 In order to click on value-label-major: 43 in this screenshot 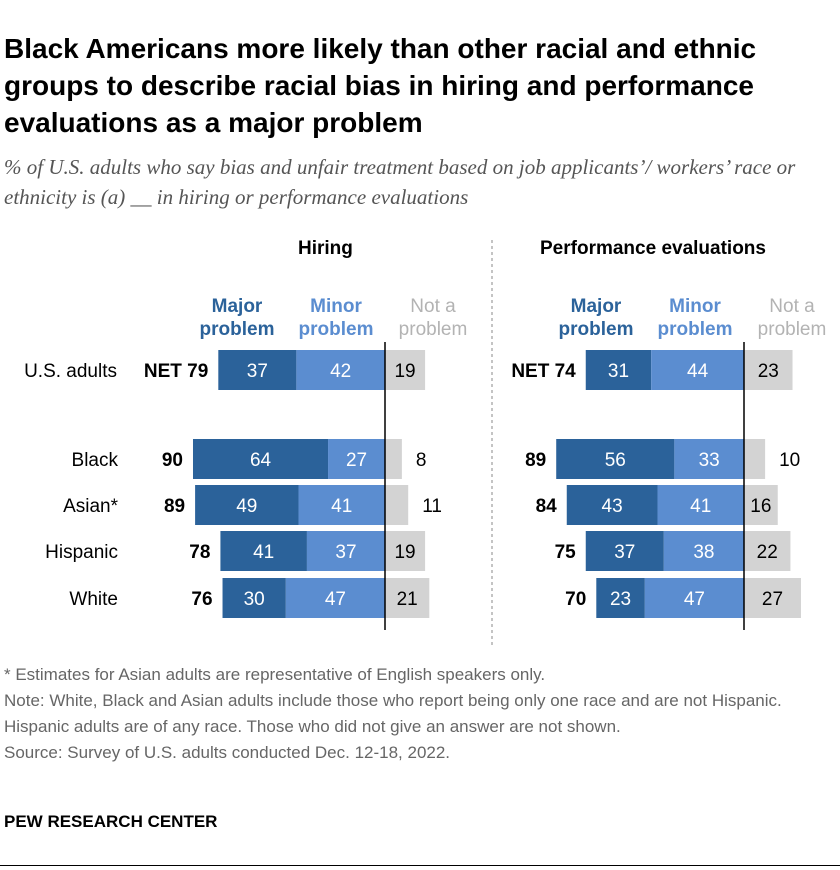, I will do `click(612, 506)`.